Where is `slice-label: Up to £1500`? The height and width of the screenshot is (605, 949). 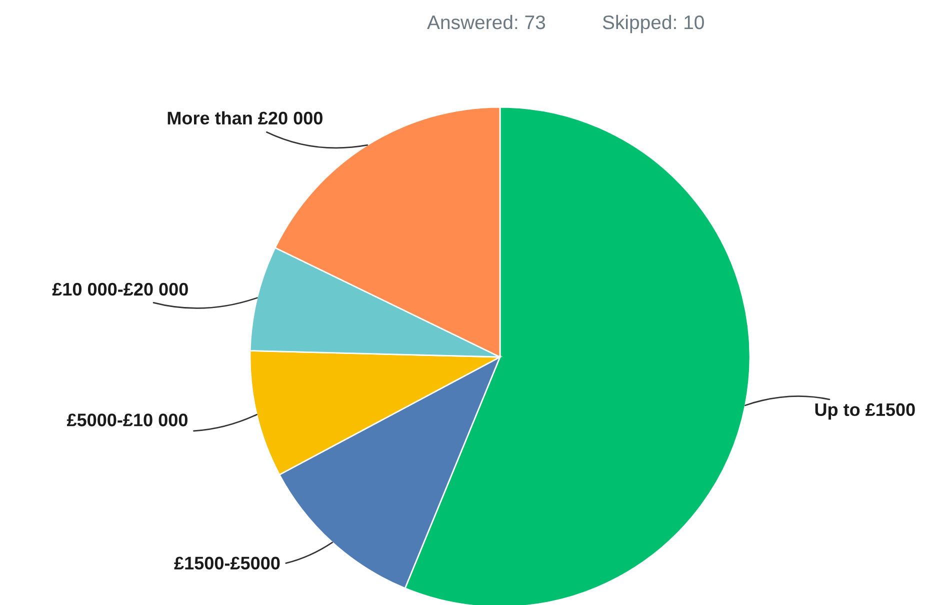
slice-label: Up to £1500 is located at coordinates (865, 411).